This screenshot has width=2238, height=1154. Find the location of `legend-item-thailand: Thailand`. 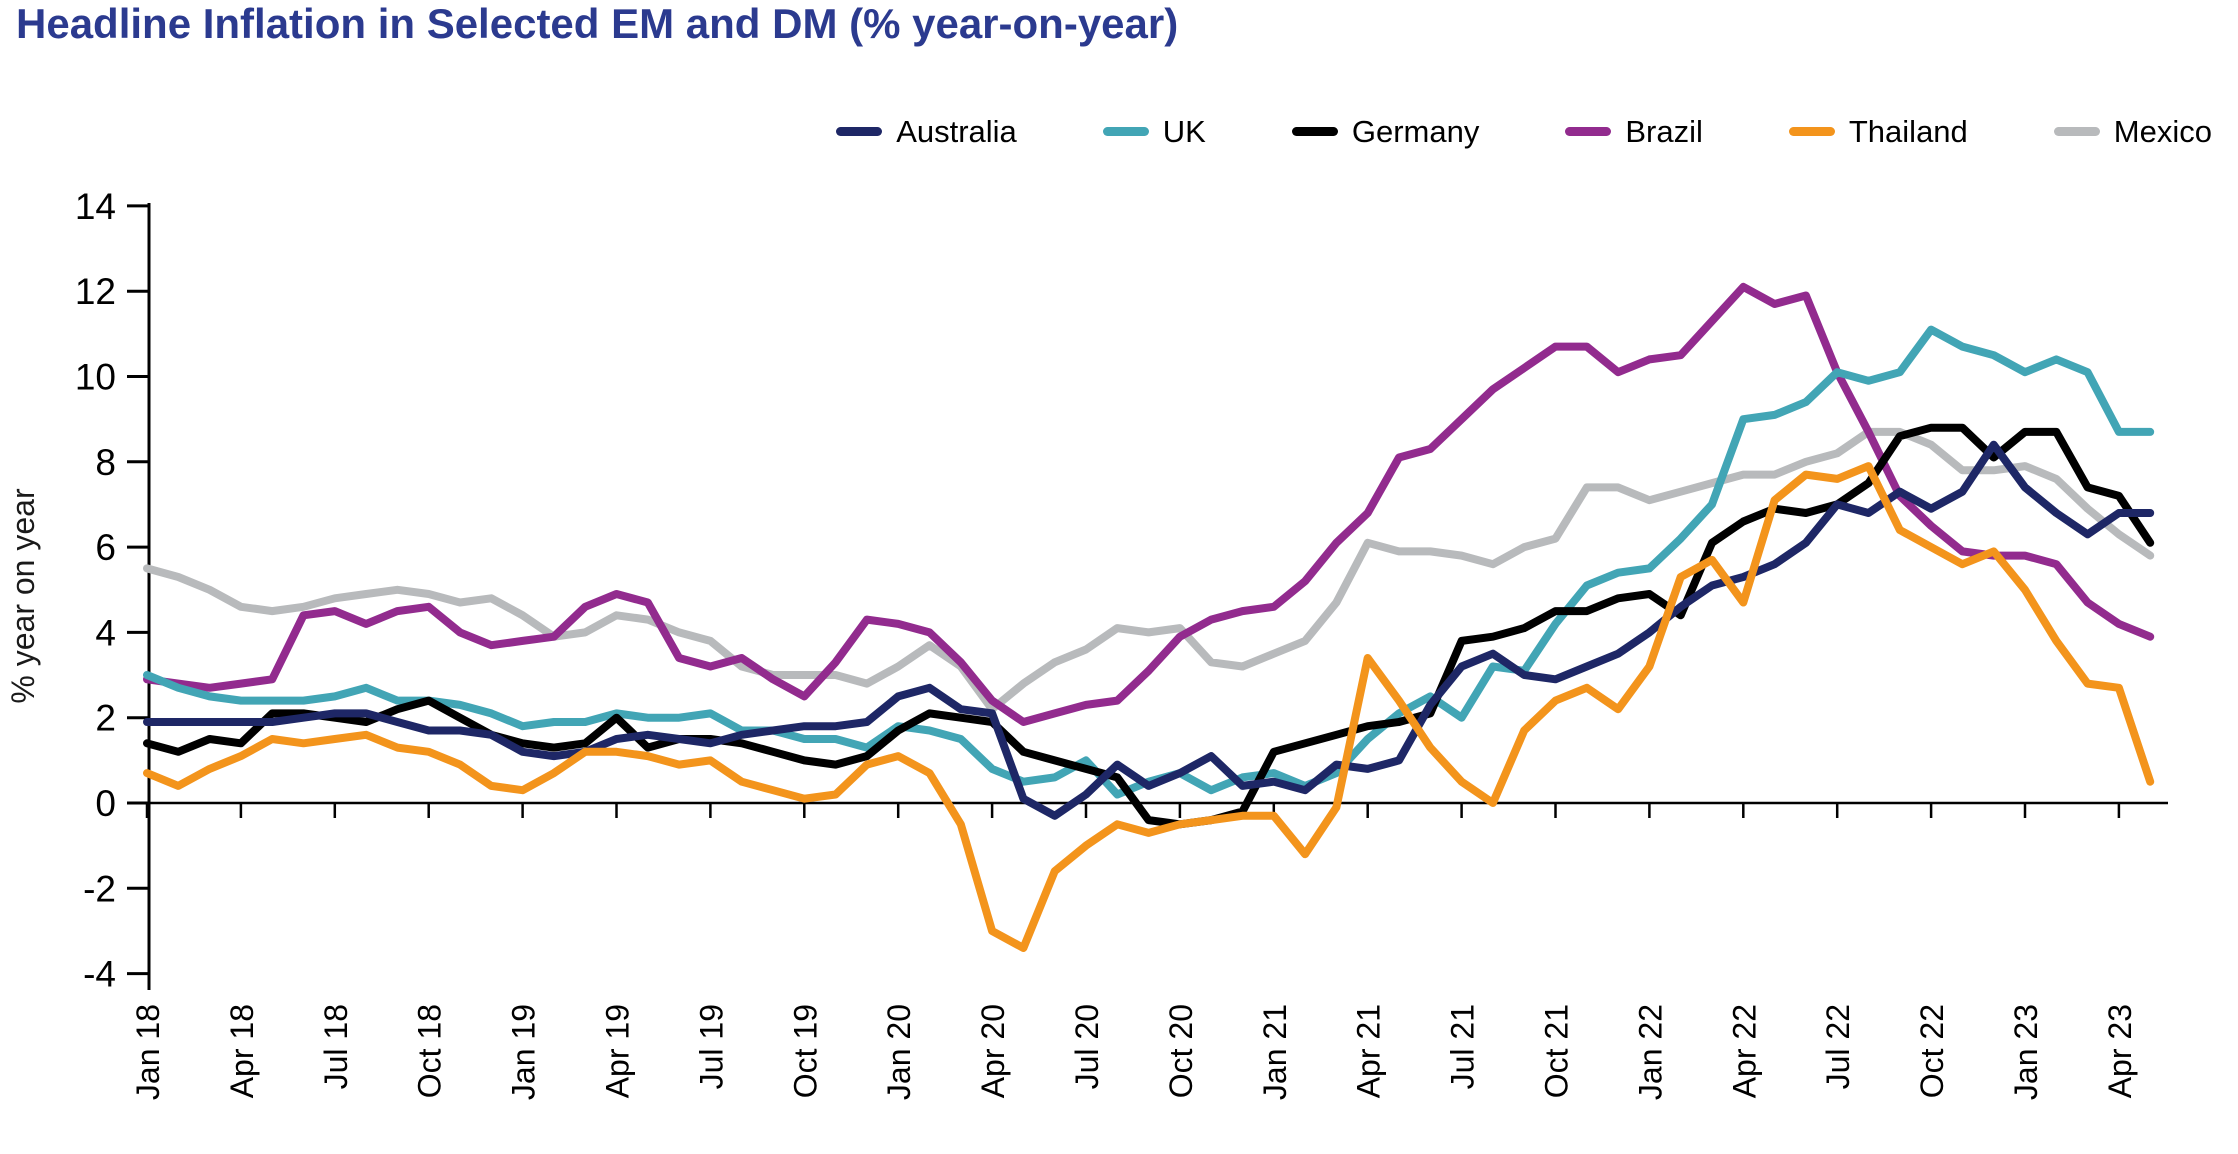

legend-item-thailand: Thailand is located at coordinates (1878, 131).